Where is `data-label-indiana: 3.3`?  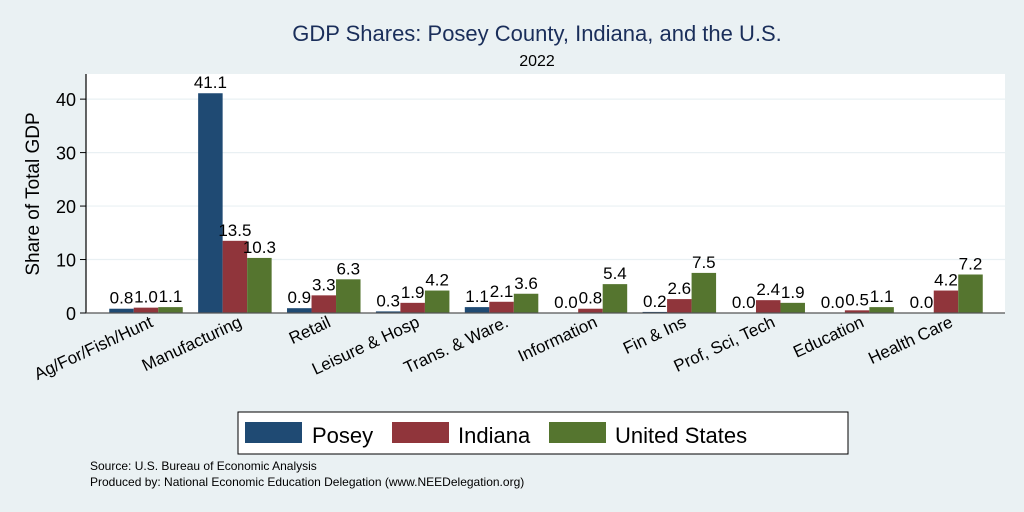 data-label-indiana: 3.3 is located at coordinates (324, 284).